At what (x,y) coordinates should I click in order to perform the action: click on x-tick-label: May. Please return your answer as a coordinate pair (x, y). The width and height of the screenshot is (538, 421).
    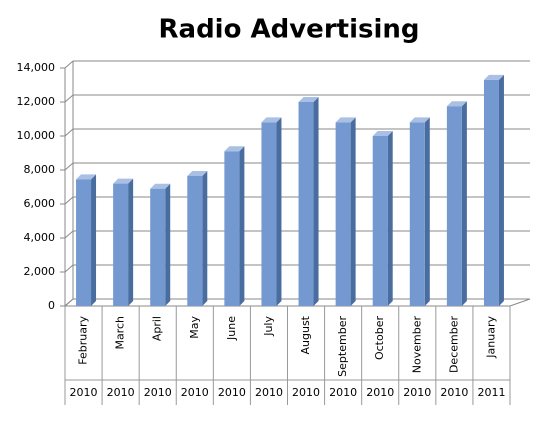
    Looking at the image, I should click on (194, 327).